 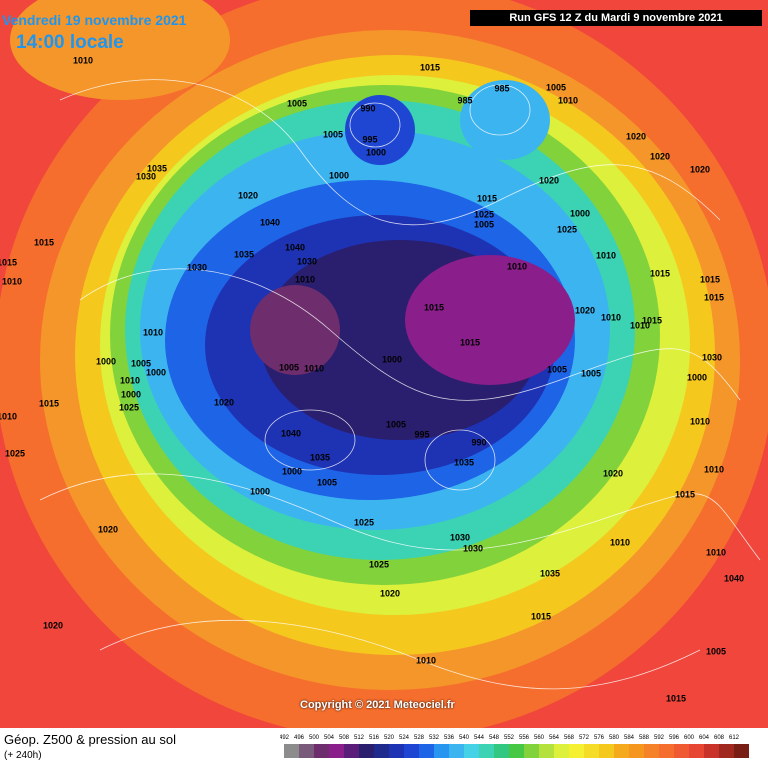 I want to click on forecast-date: Vendredi 19 novembre 2021, so click(x=94, y=20).